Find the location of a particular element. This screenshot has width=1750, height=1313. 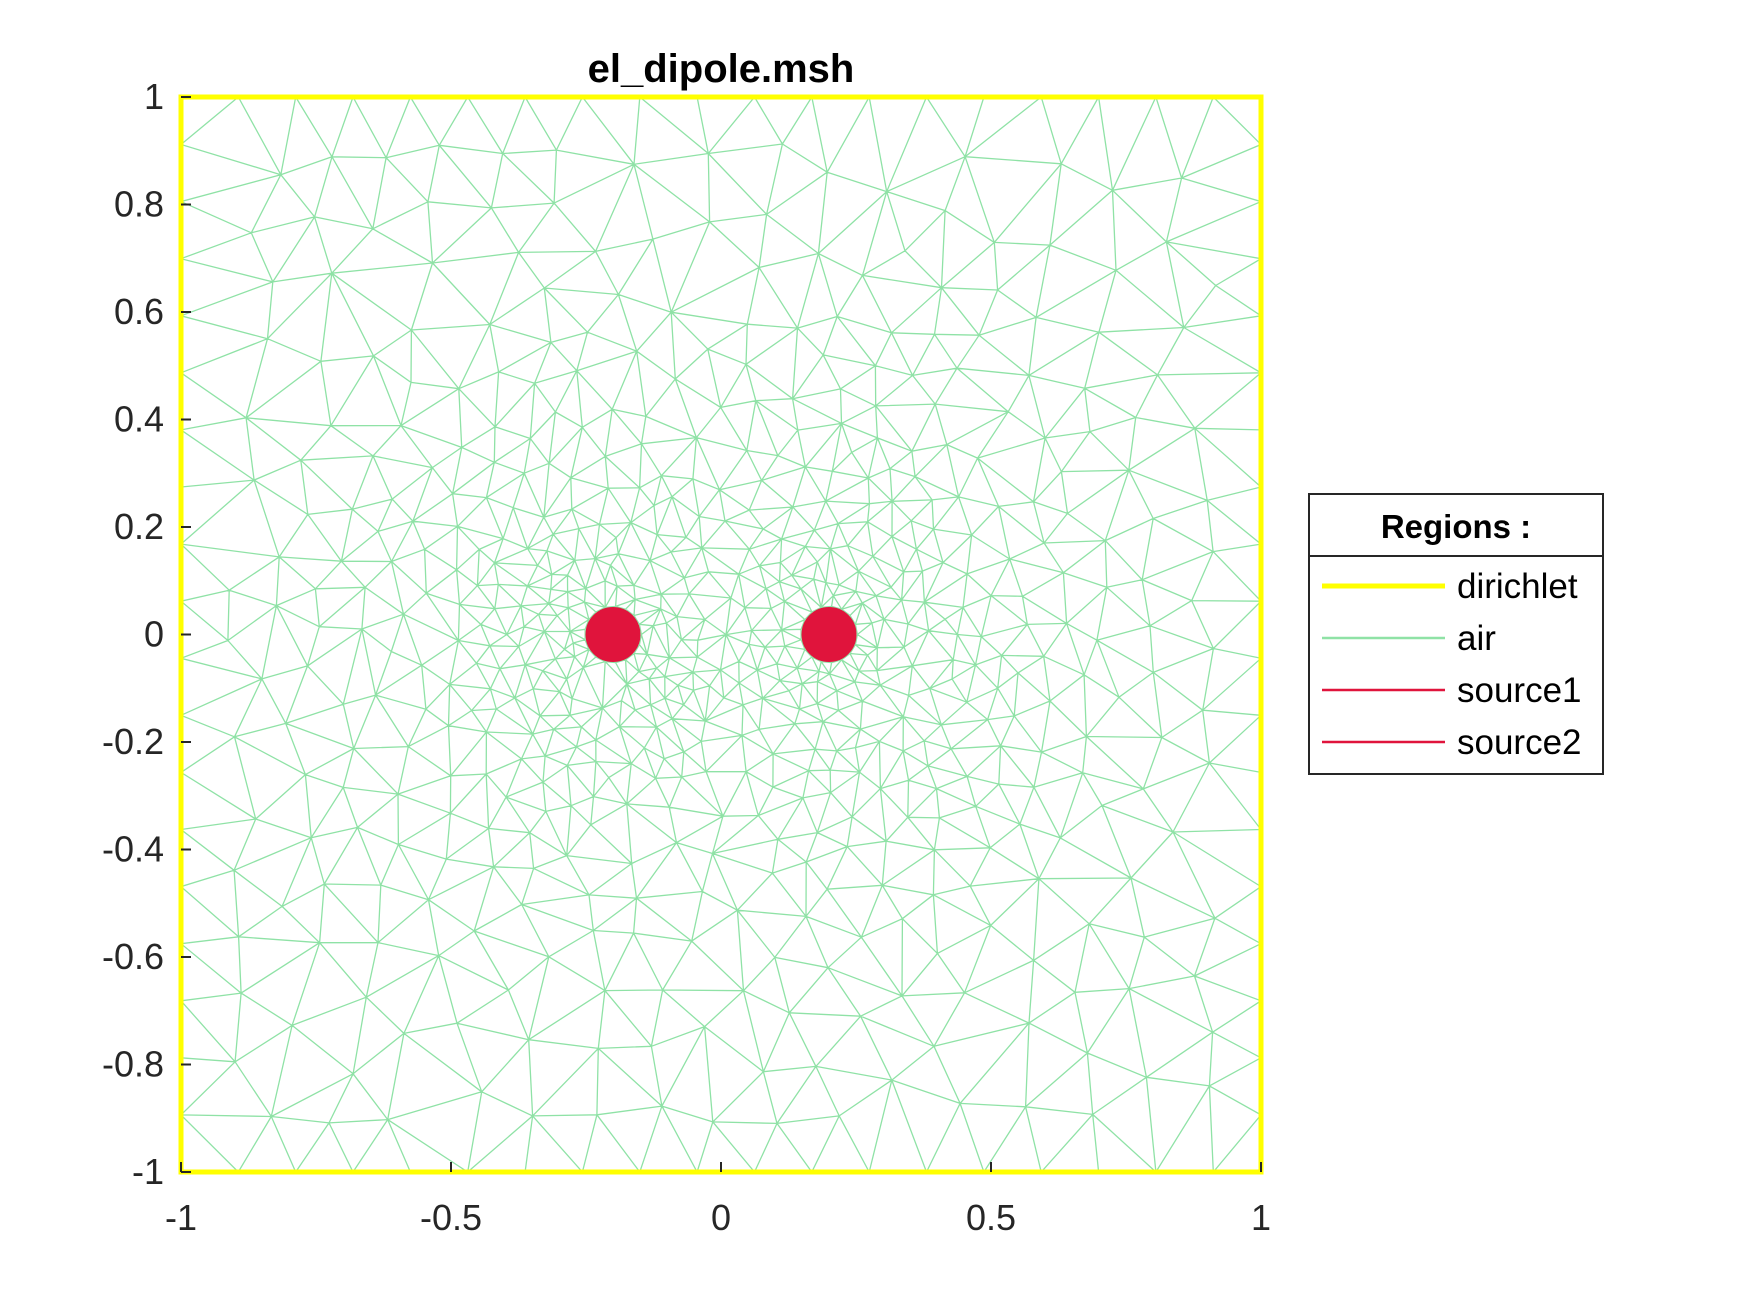

x-tick-label: 1 is located at coordinates (1261, 1217).